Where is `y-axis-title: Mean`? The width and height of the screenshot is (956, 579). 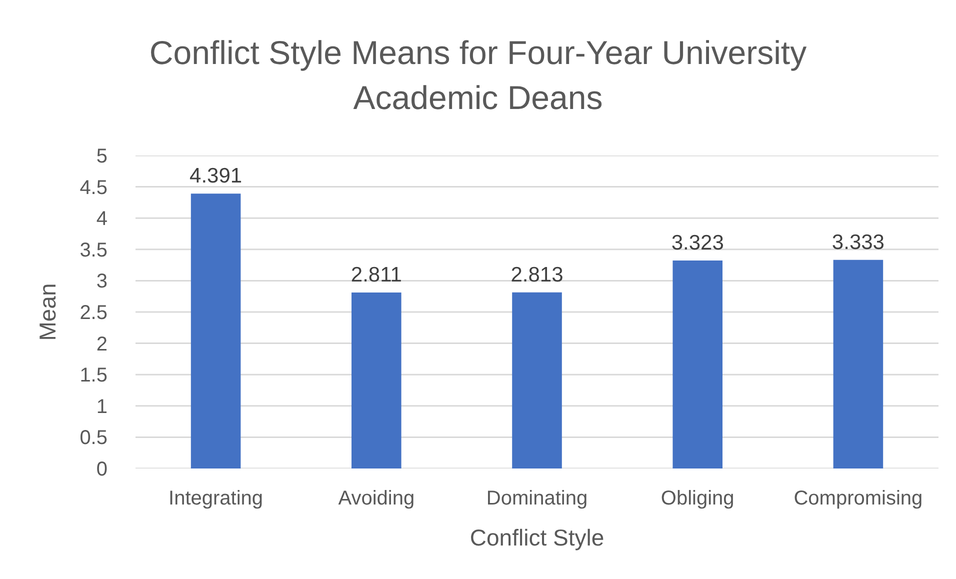 y-axis-title: Mean is located at coordinates (47, 312).